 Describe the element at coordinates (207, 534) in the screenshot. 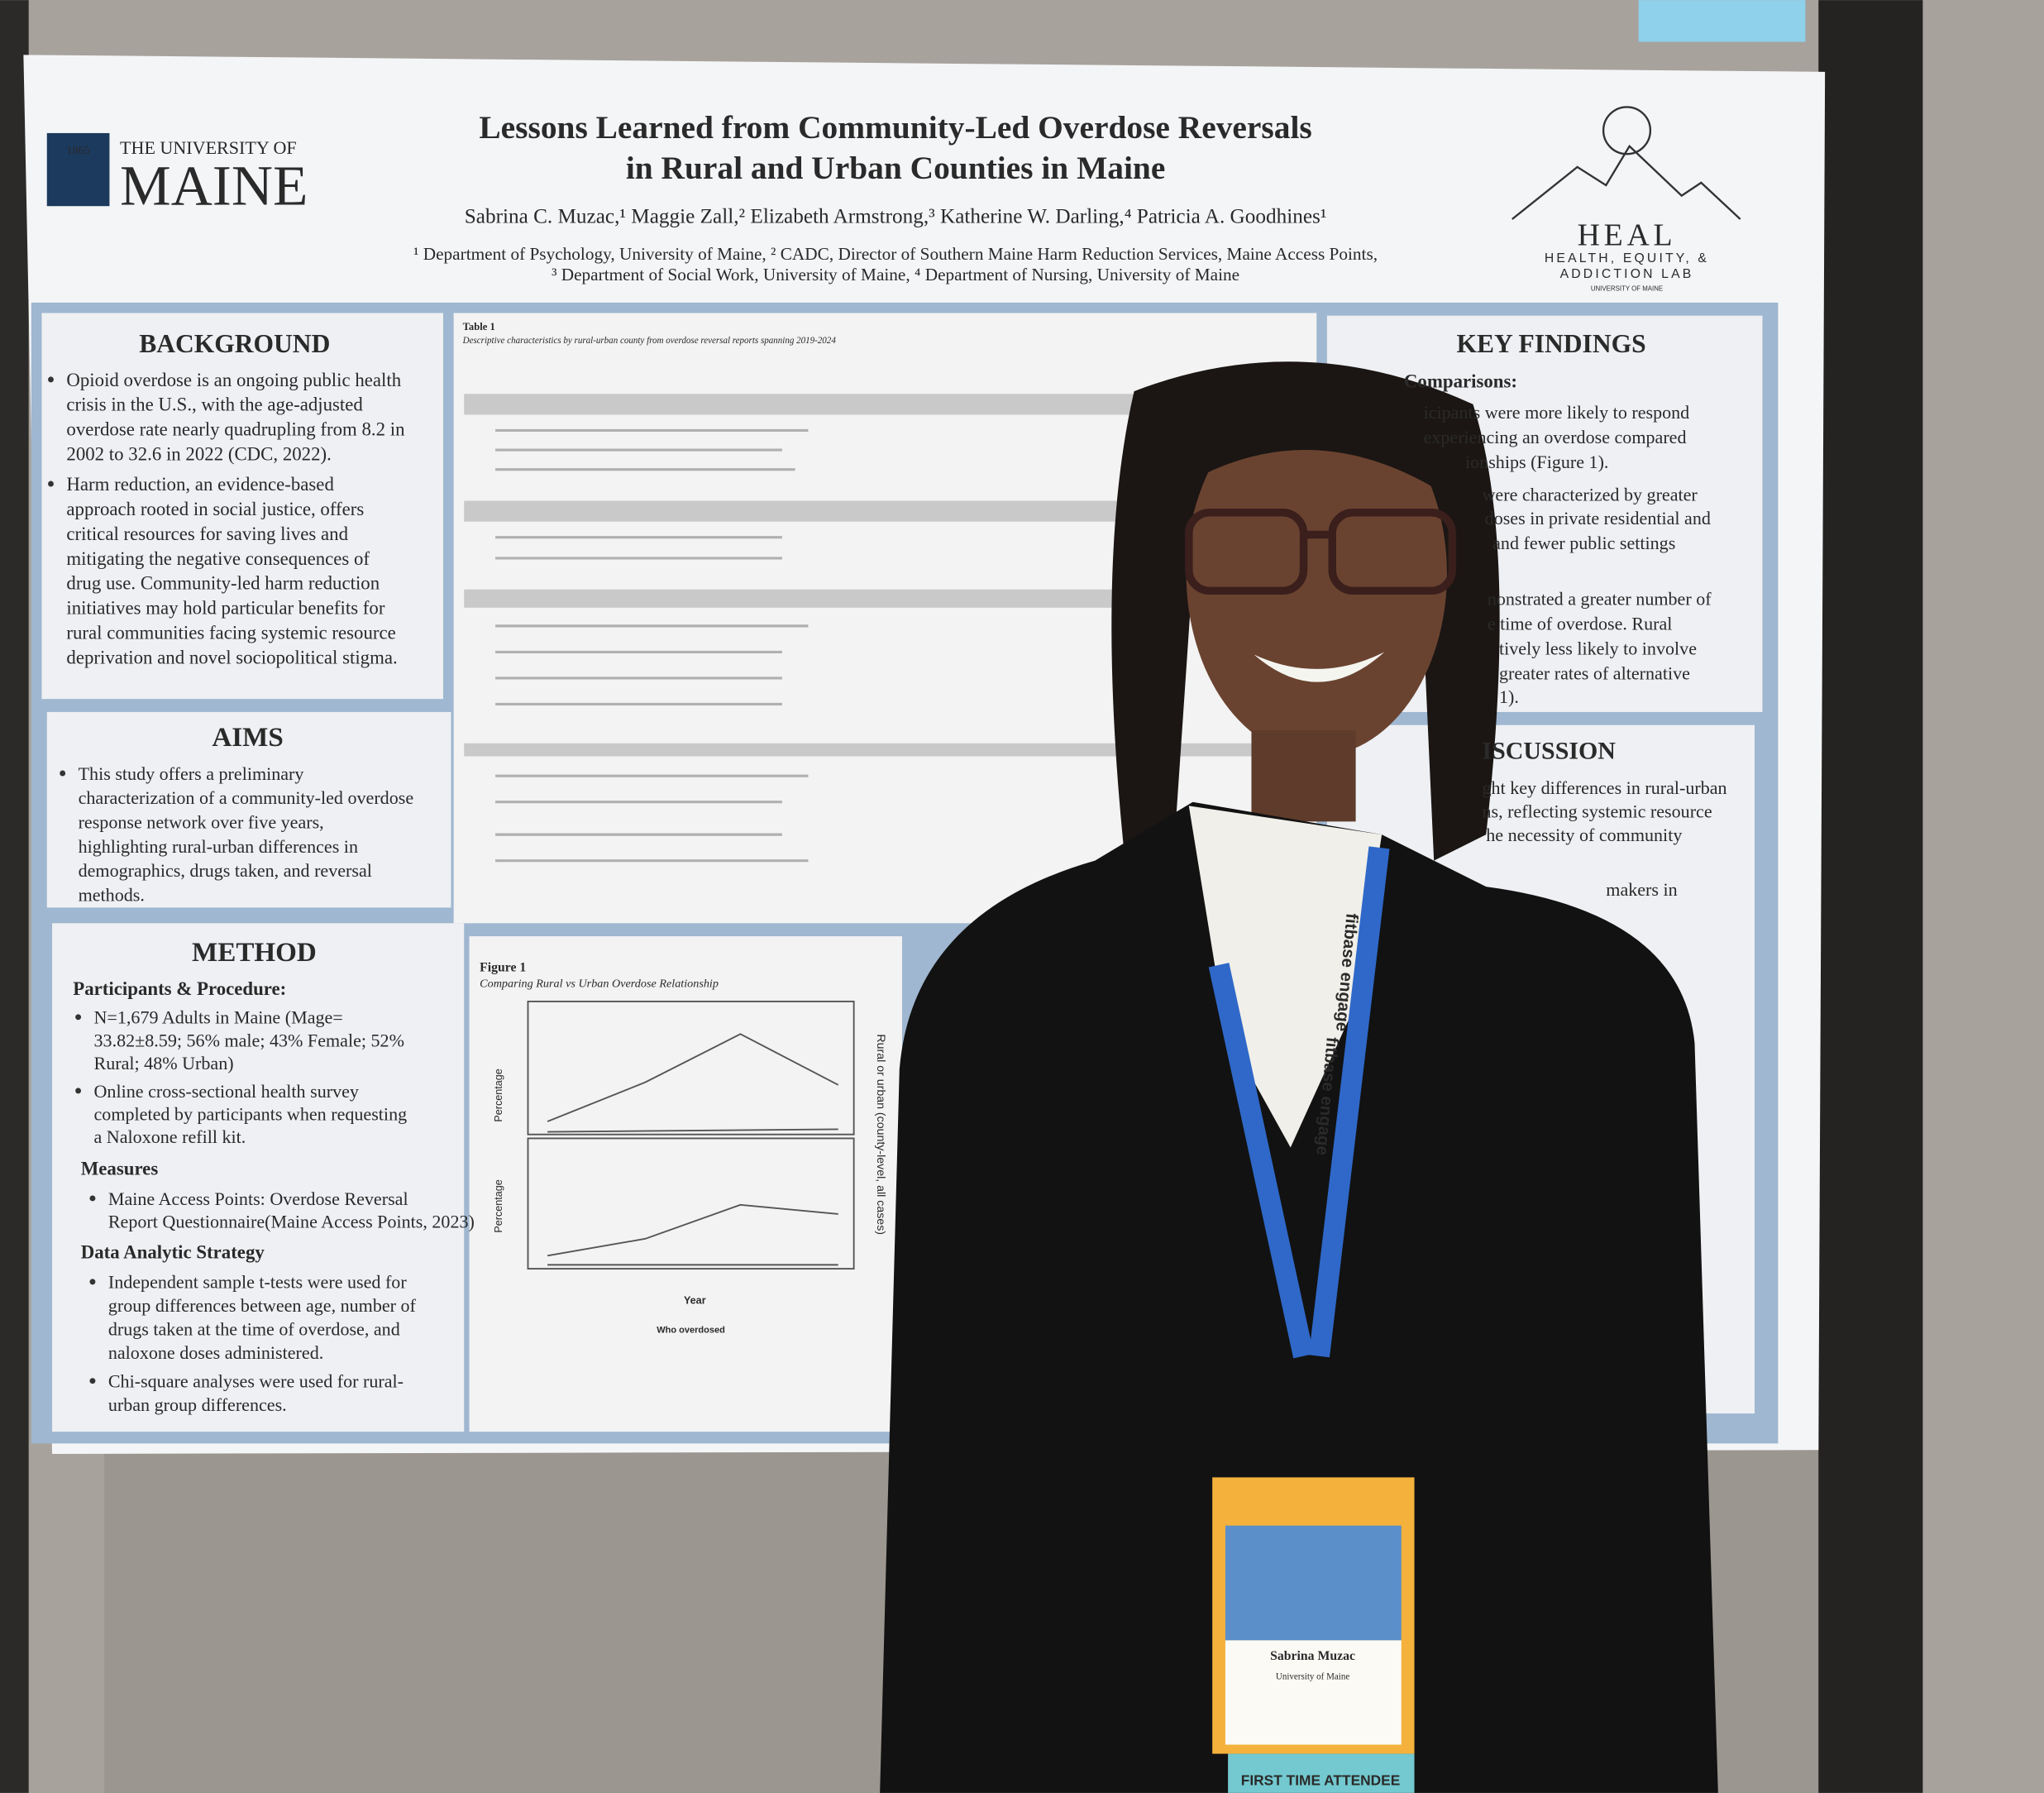

I see `body-text: critical resources for saving lives and` at that location.